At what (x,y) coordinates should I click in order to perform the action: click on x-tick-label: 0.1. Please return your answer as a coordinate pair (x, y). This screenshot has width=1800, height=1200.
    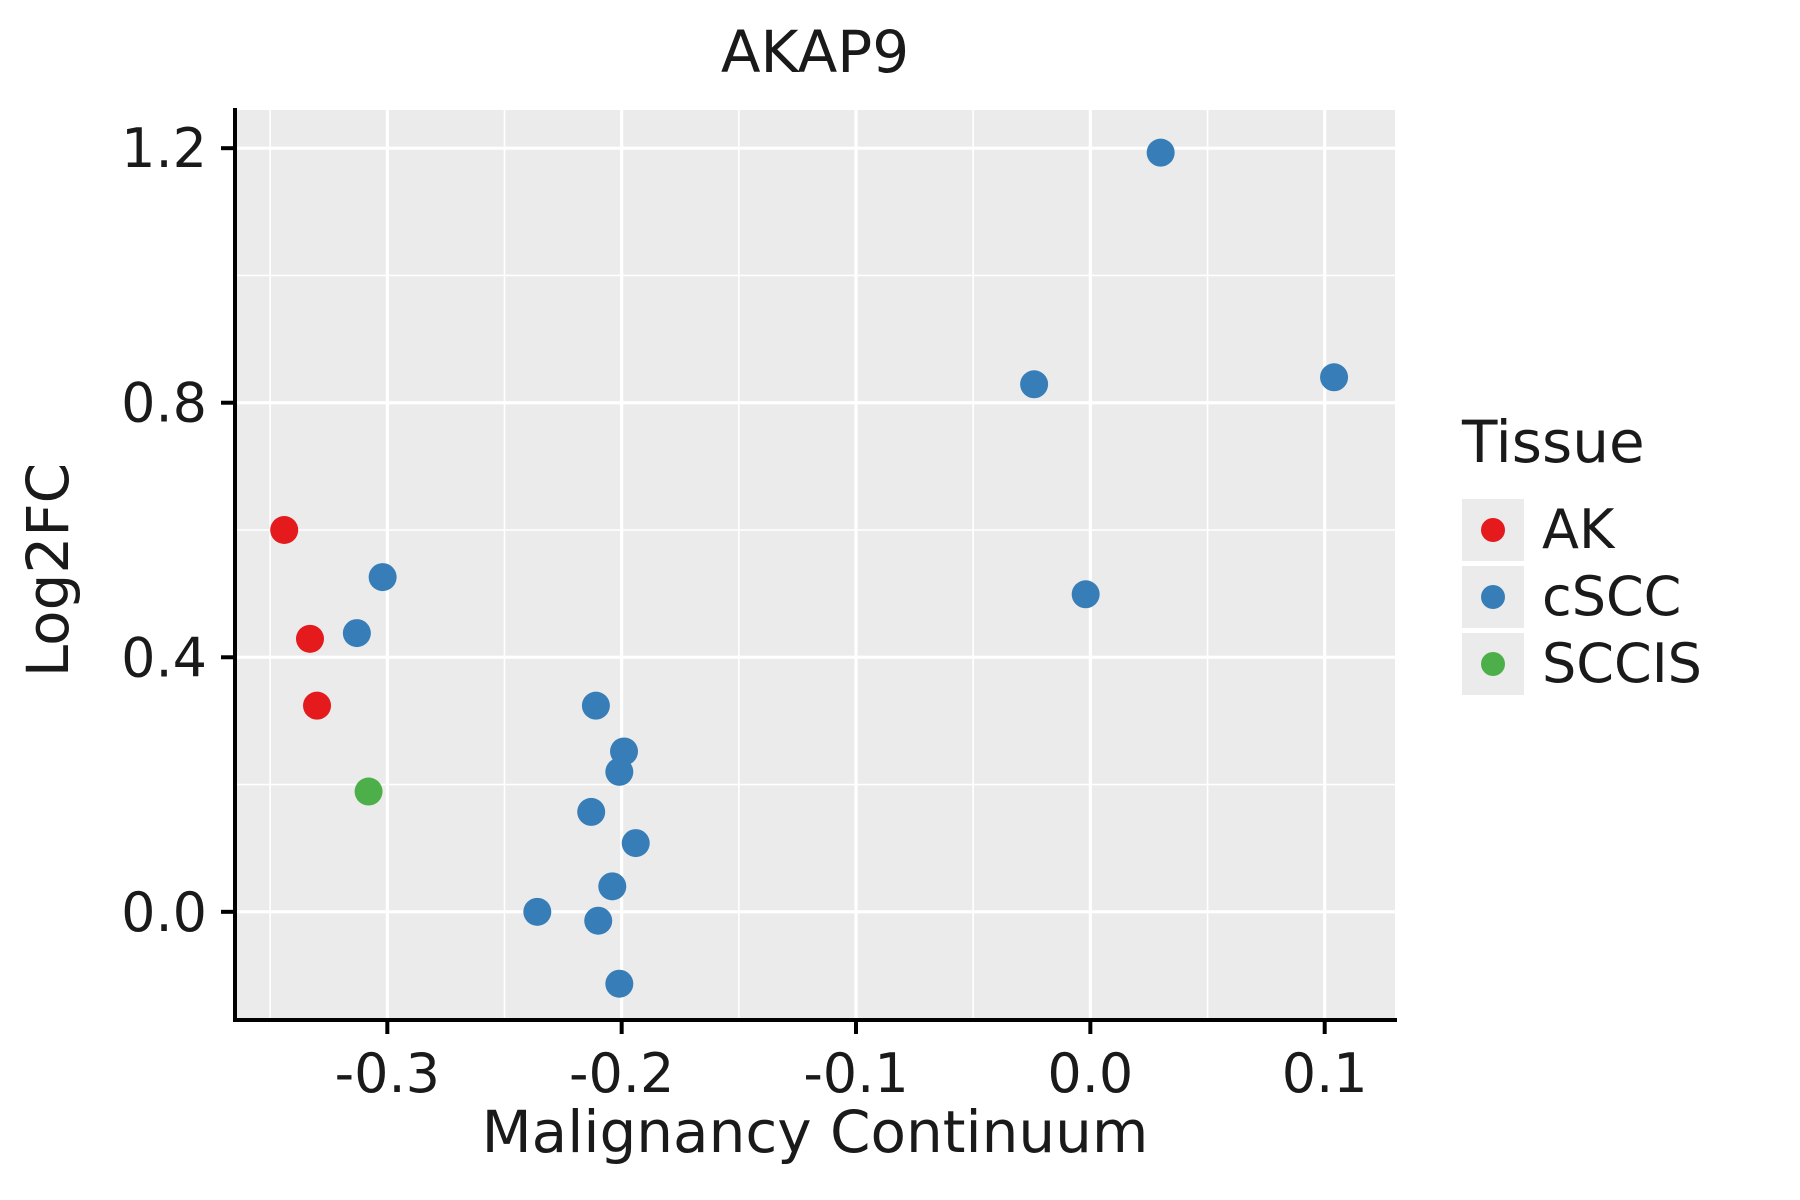
    Looking at the image, I should click on (1325, 1073).